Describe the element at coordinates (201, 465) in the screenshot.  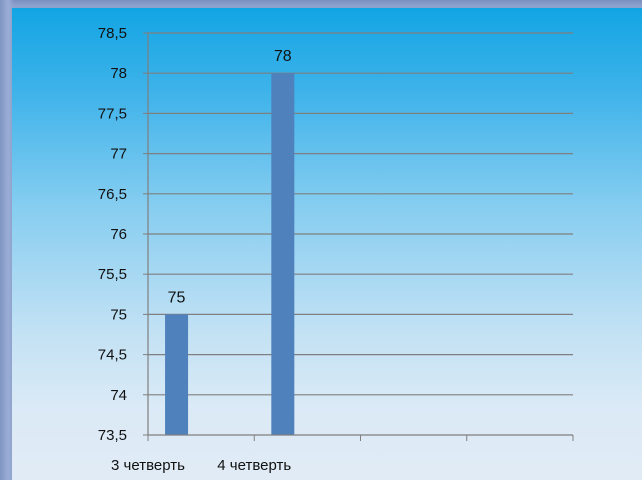
I see `x-axis-category-labels: 3 четверть 4 четверть` at that location.